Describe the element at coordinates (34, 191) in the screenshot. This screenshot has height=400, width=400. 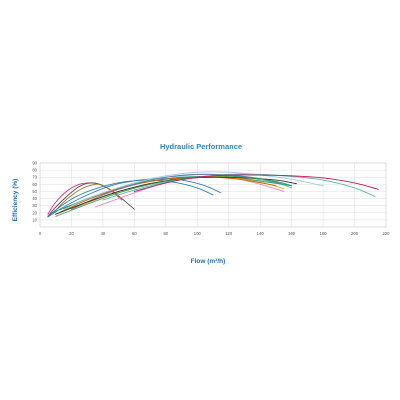
I see `y-tick-label: 50` at that location.